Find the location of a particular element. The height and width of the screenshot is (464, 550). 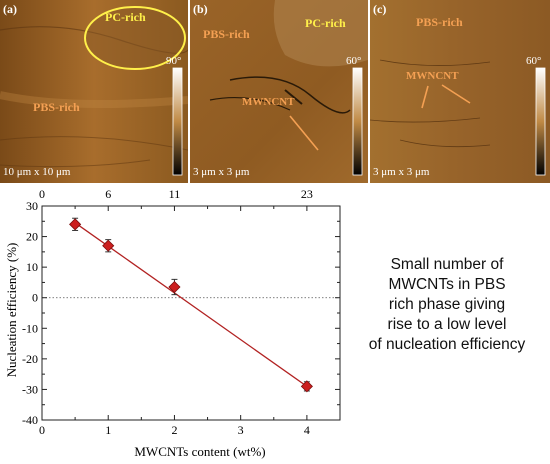

panel-label-b: (b) is located at coordinates (200, 9).